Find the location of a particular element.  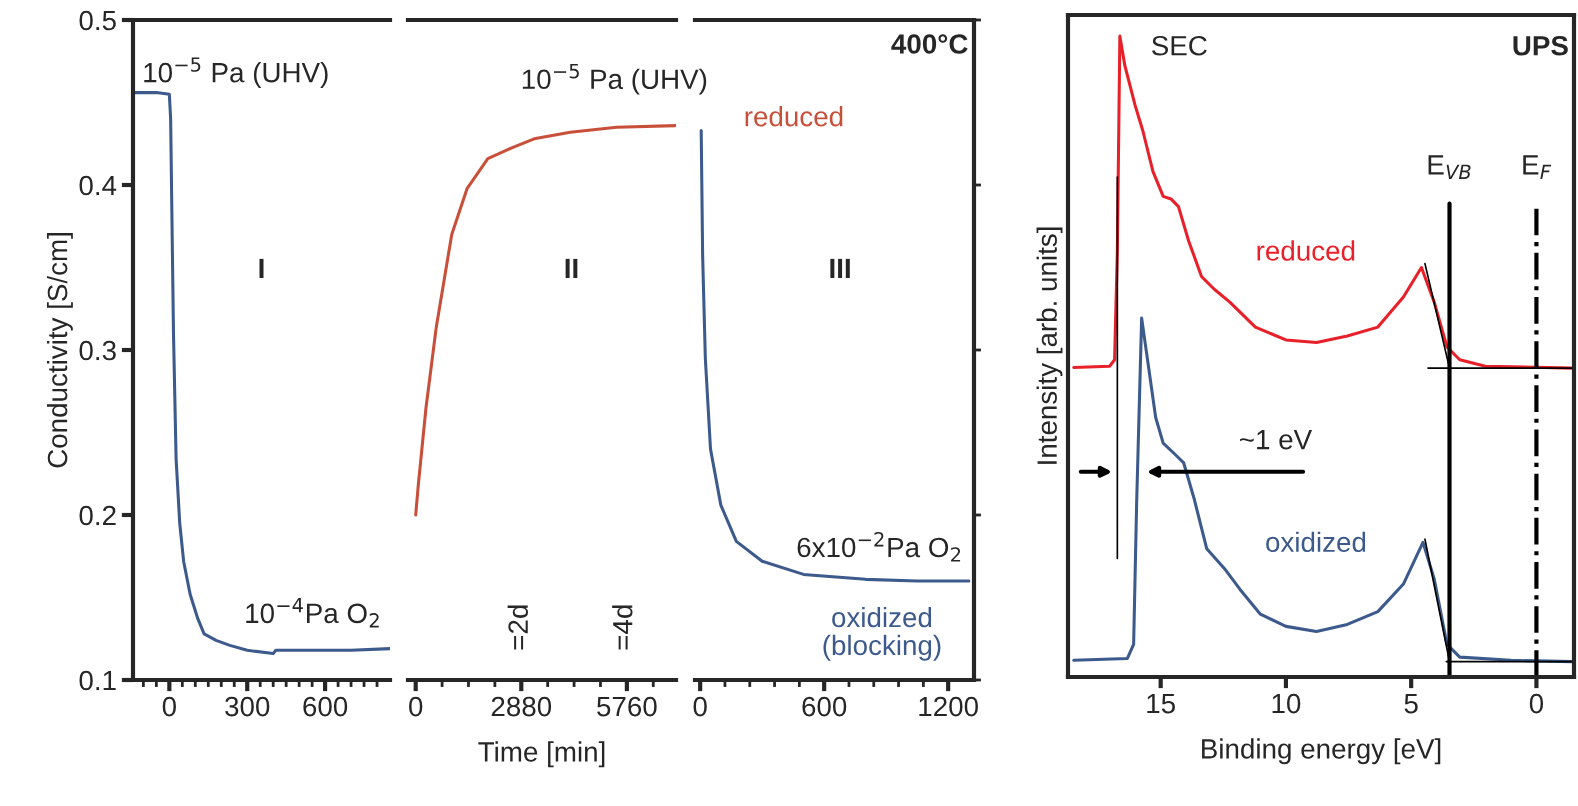

series-label: oxidized (blocking) is located at coordinates (882, 633).